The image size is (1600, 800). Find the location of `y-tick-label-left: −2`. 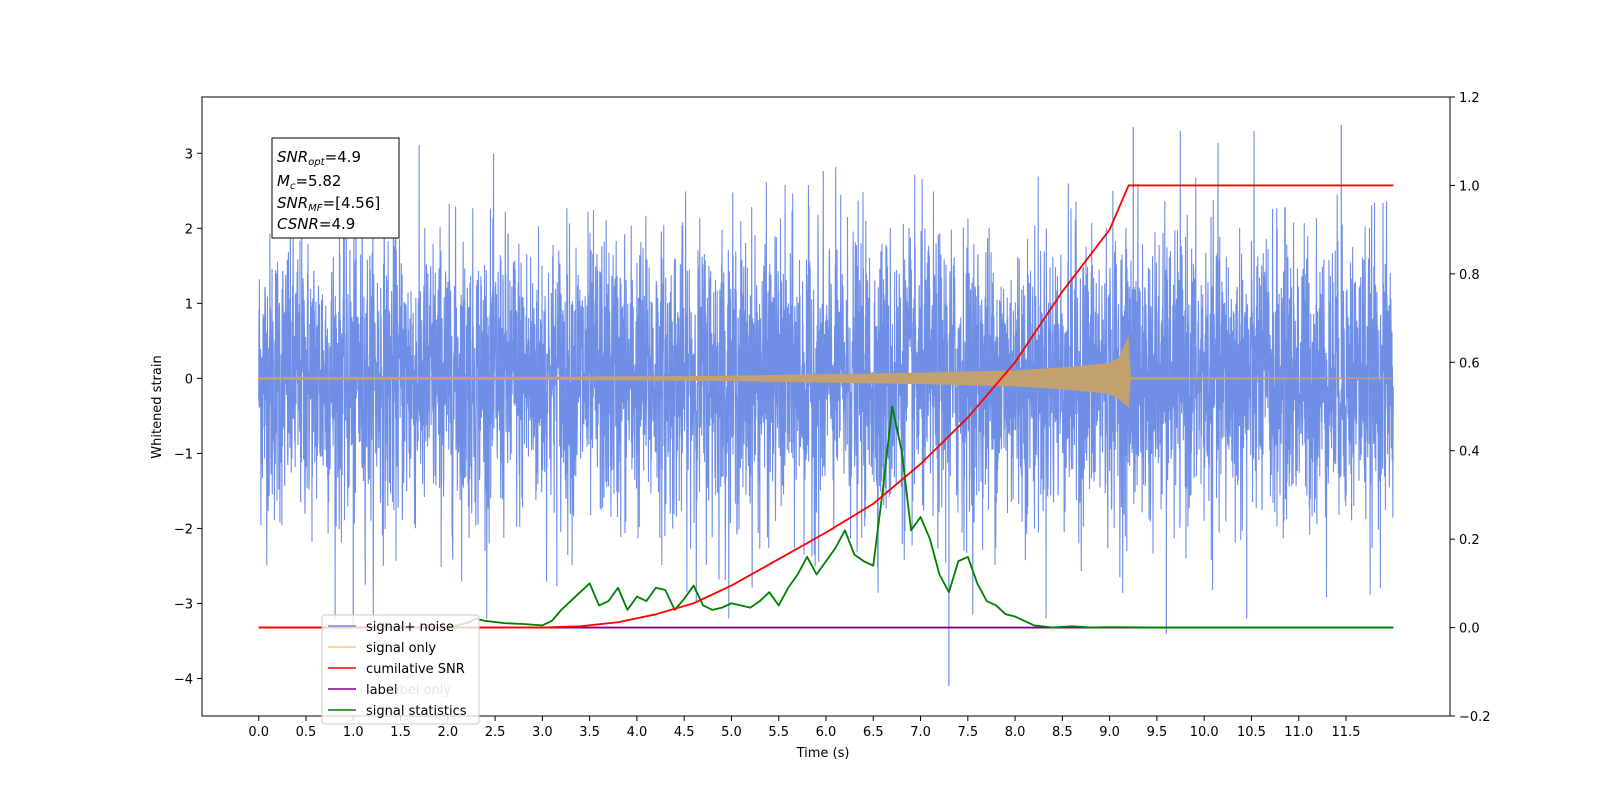

y-tick-label-left: −2 is located at coordinates (183, 529).